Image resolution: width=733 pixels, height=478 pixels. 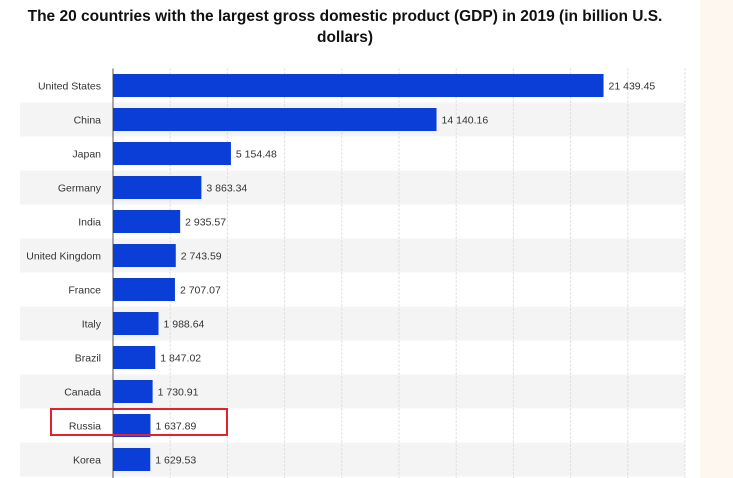 What do you see at coordinates (92, 325) in the screenshot?
I see `category-label: Italy` at bounding box center [92, 325].